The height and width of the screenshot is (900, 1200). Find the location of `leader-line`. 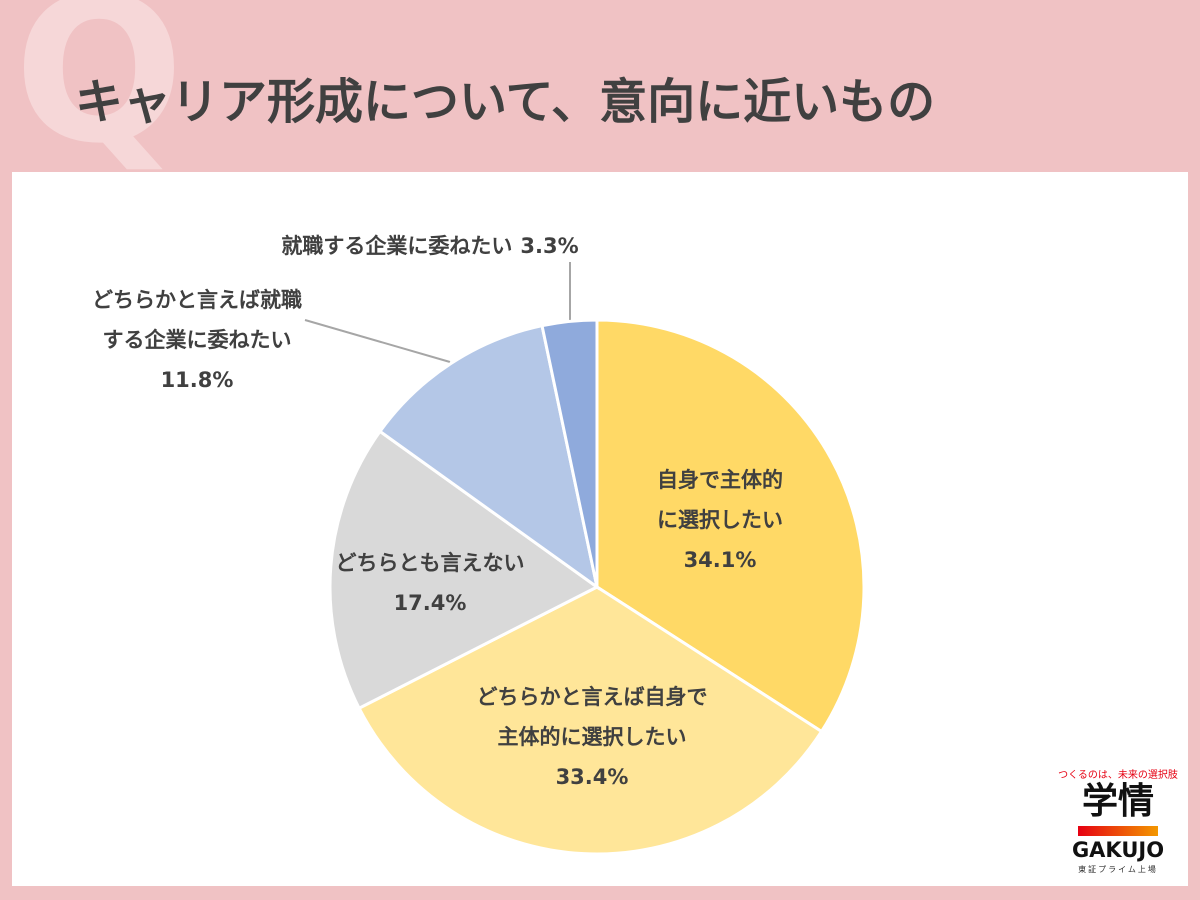

leader-line is located at coordinates (377, 341).